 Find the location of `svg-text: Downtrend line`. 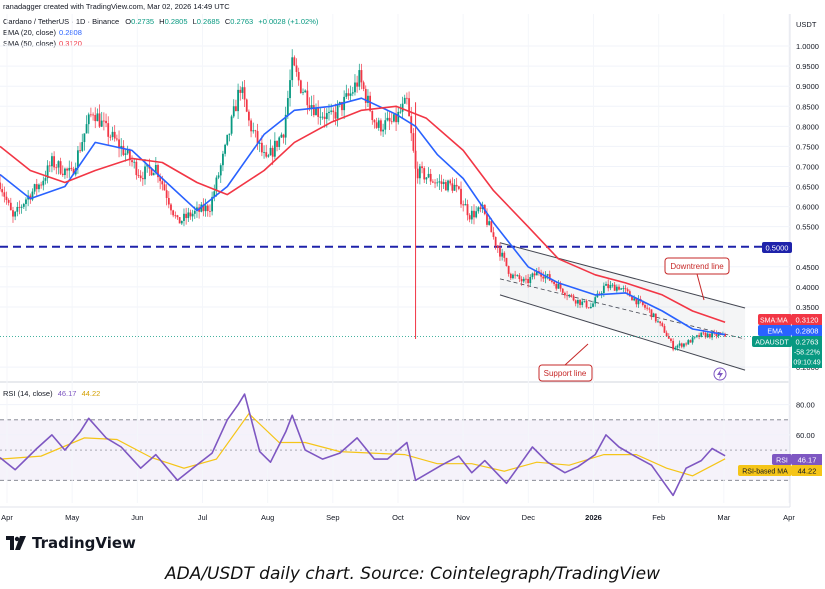

svg-text: Downtrend line is located at coordinates (697, 266).